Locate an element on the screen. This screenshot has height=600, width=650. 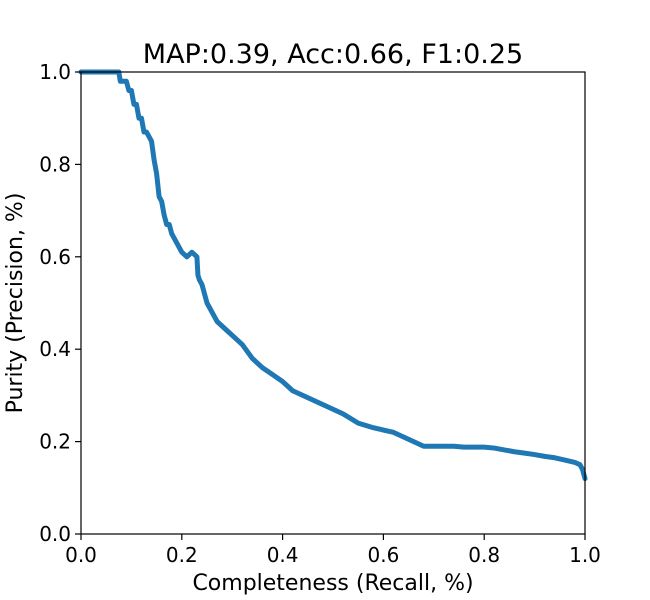
y-tick-label: 0.0 is located at coordinates (55, 534).